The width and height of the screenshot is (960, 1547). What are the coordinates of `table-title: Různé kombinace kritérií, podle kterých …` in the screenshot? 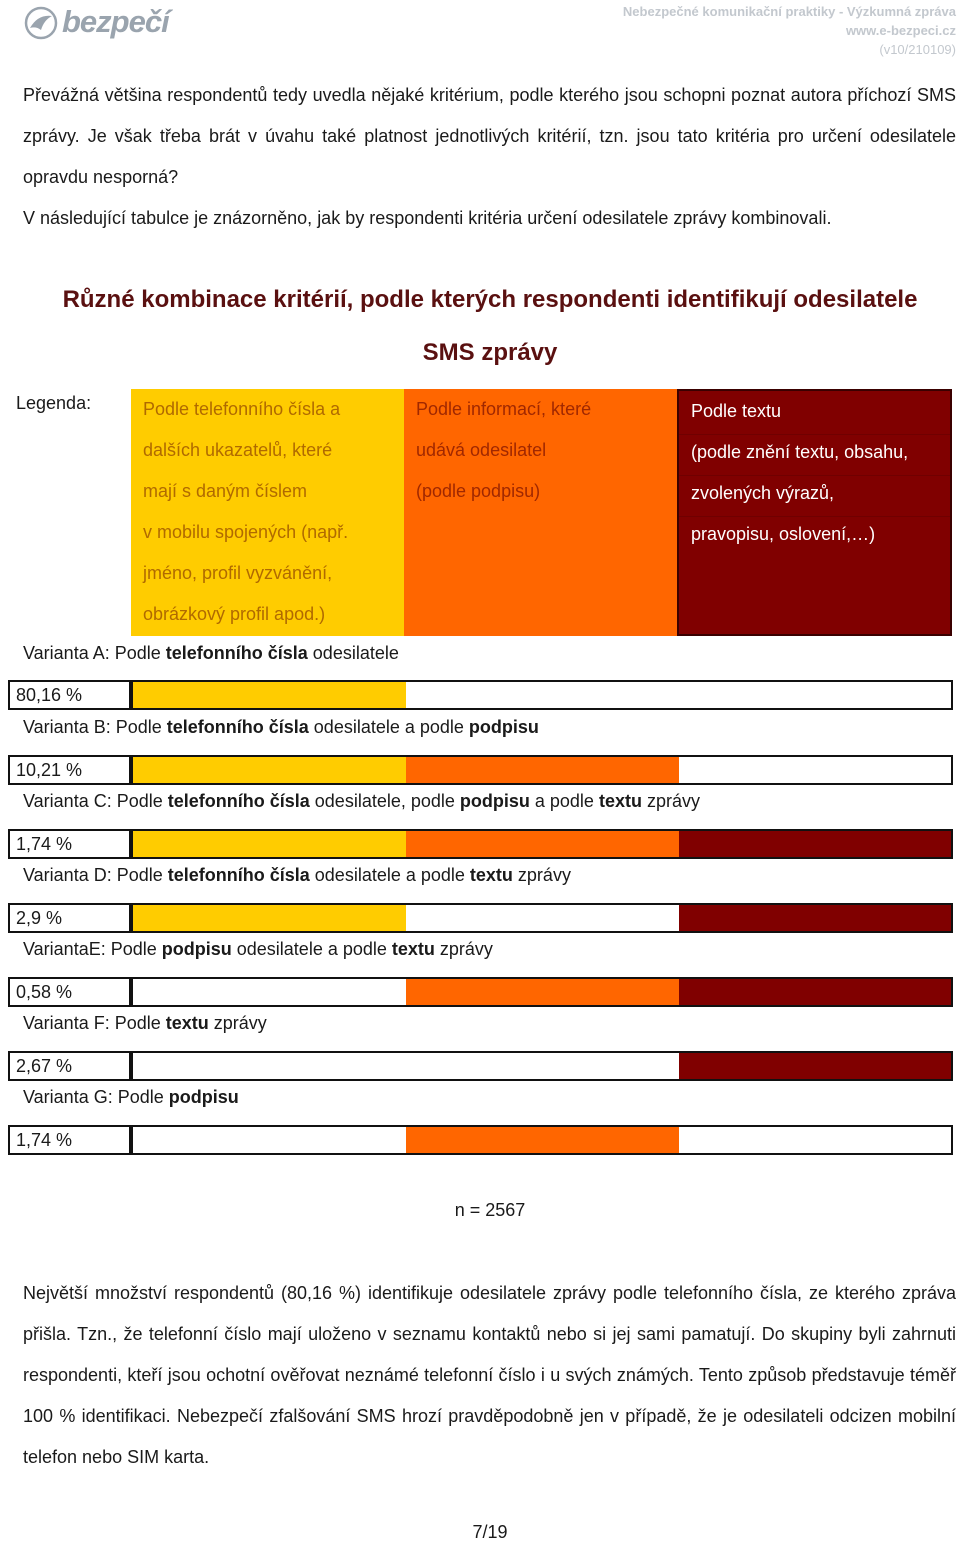 It's located at (490, 299).